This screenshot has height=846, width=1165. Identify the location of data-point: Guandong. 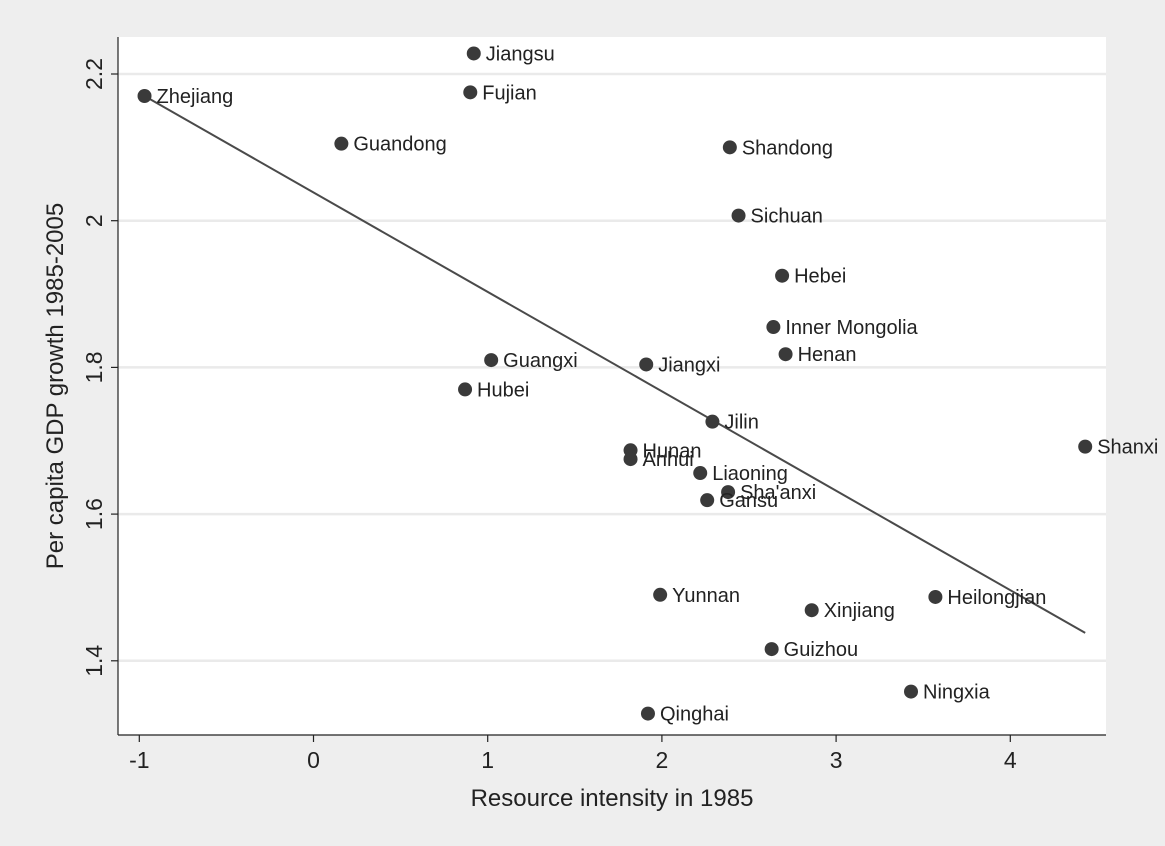
(390, 145).